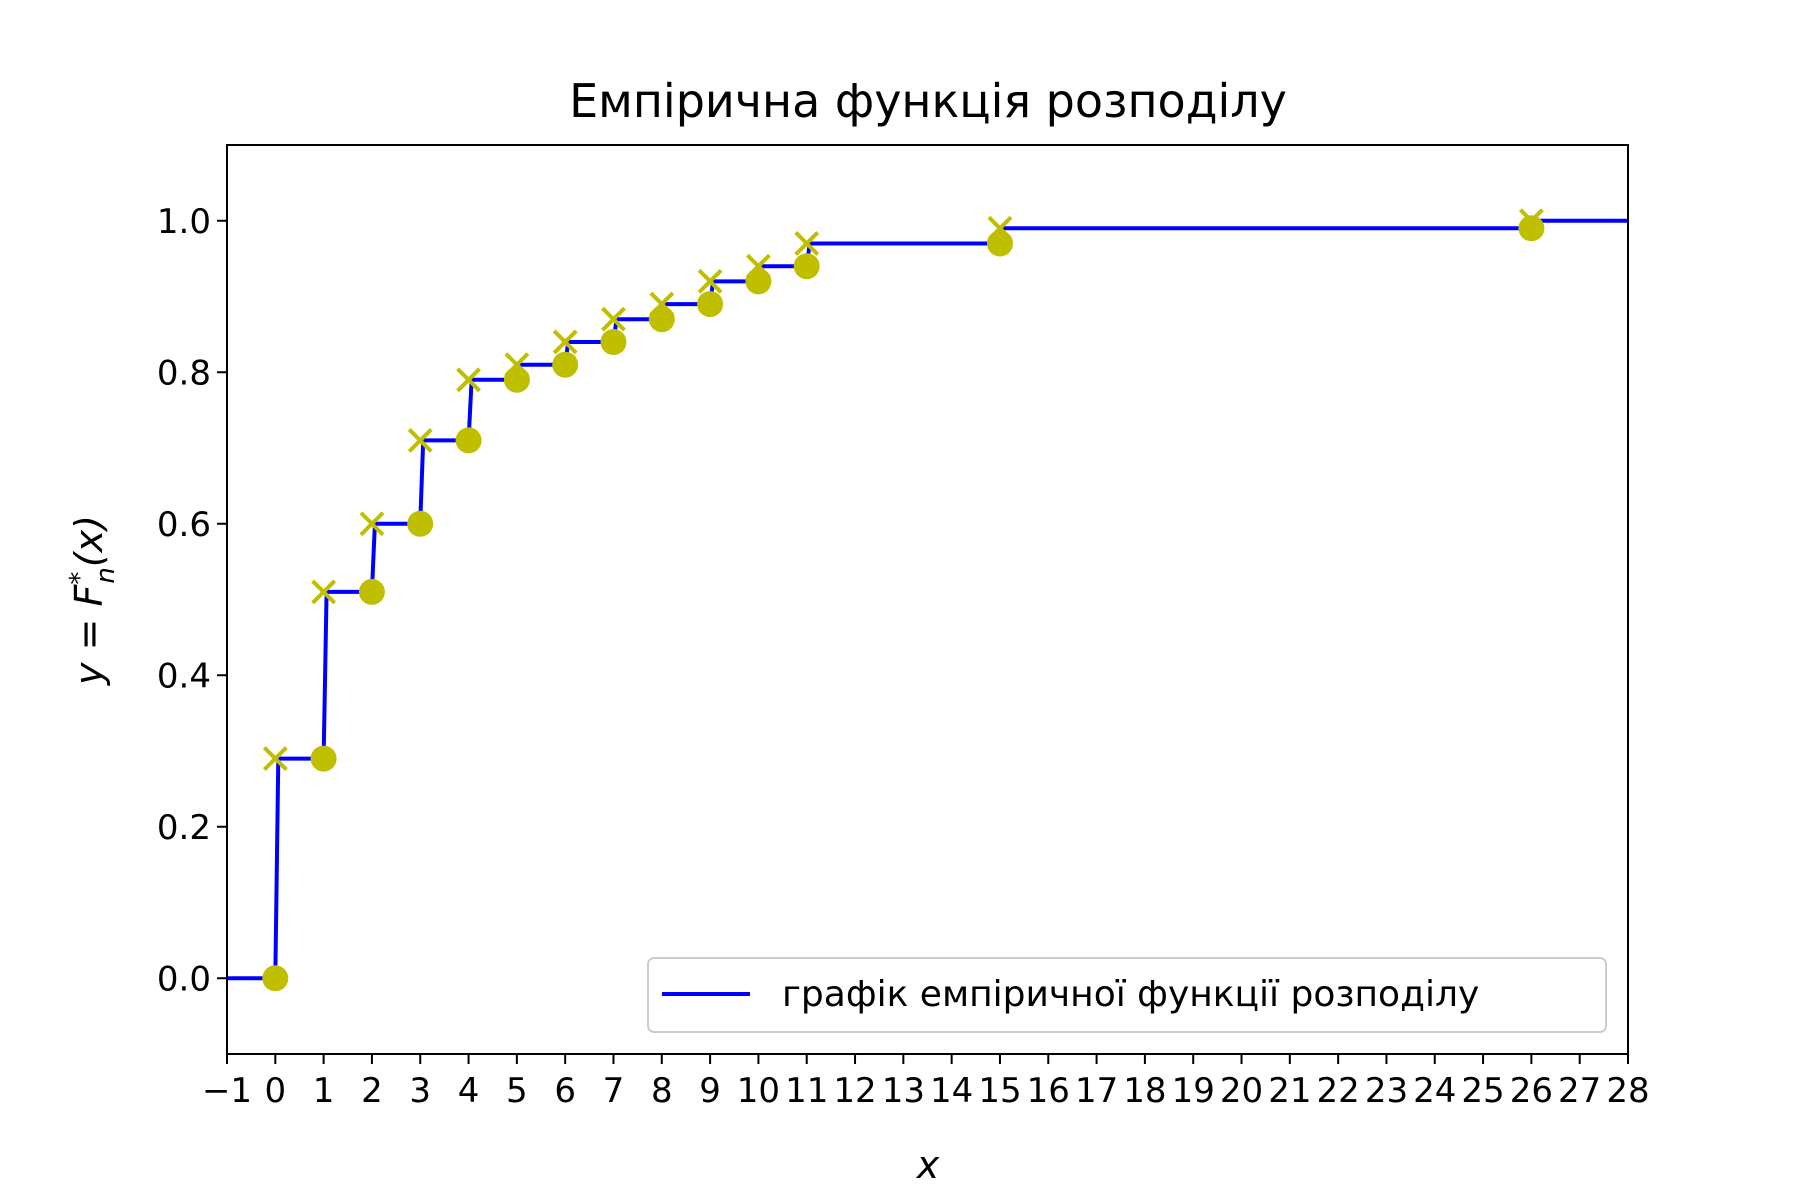 This screenshot has width=1800, height=1200. Describe the element at coordinates (758, 1091) in the screenshot. I see `x-tick-label: 10` at that location.